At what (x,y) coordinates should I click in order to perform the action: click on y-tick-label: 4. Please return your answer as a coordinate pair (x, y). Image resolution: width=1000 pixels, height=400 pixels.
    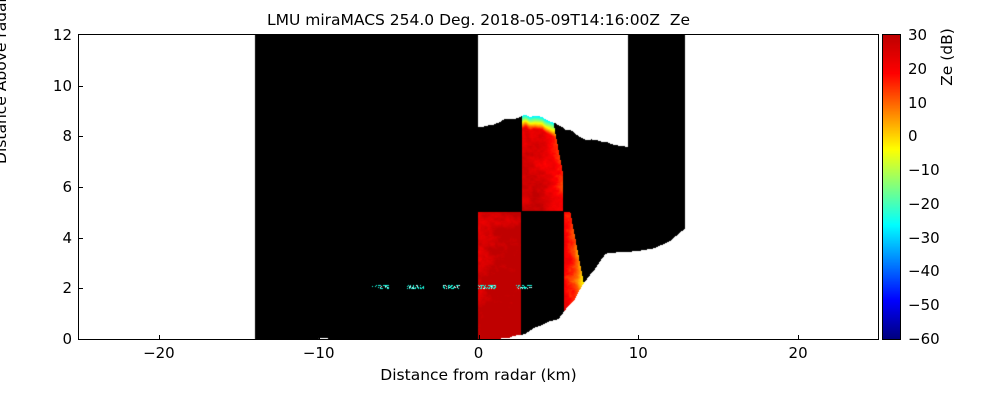
    Looking at the image, I should click on (67, 237).